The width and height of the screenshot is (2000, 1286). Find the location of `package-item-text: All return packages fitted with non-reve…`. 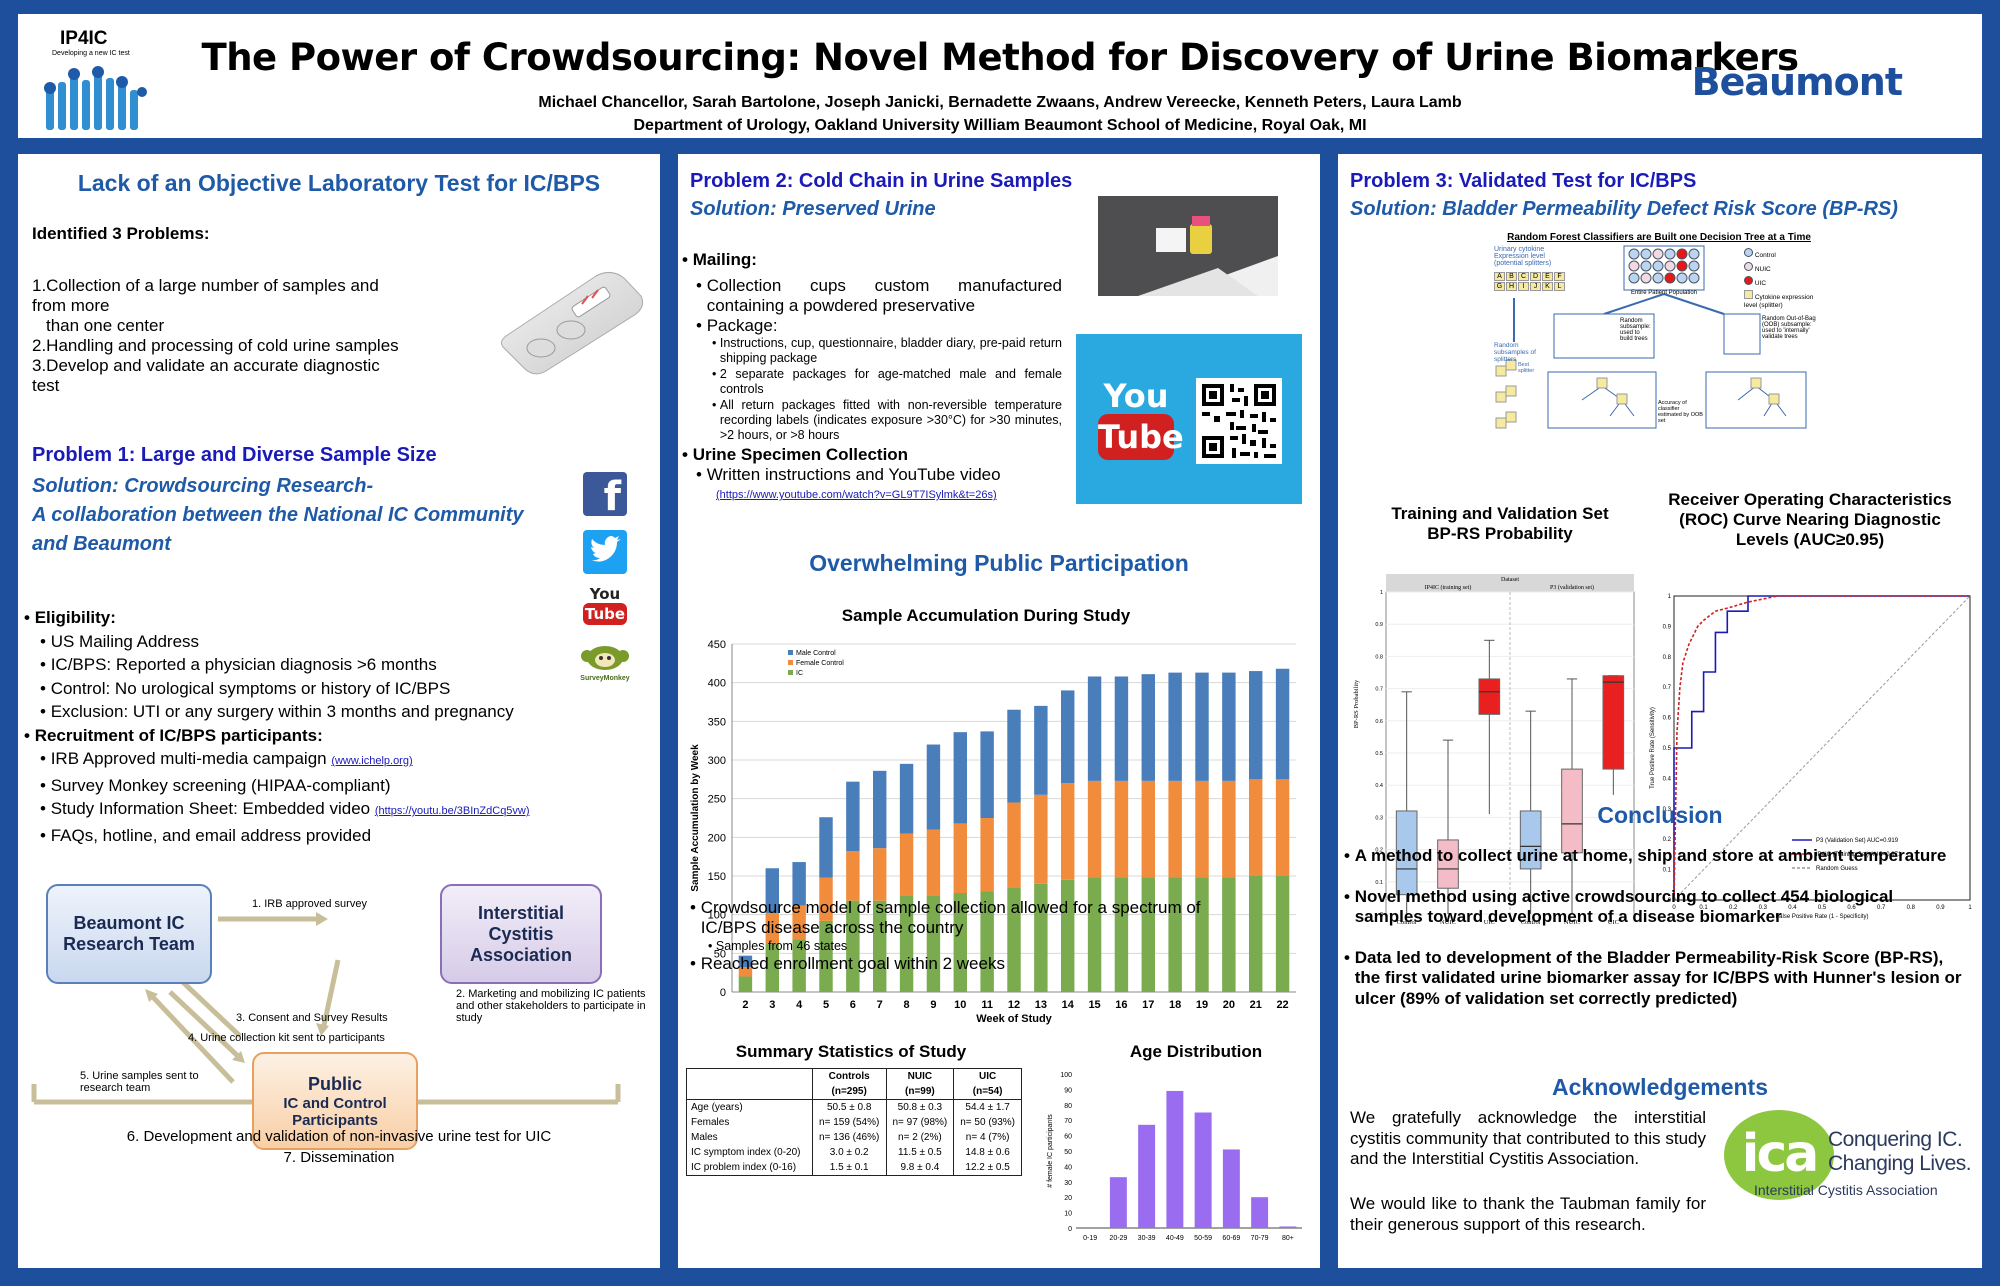

package-item-text: All return packages fitted with non-reve… is located at coordinates (890, 420).